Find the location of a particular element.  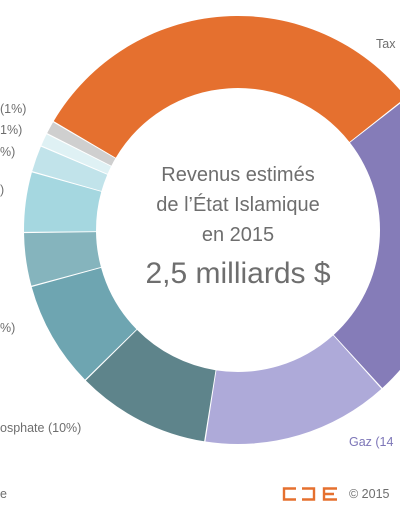

slice-label-4: osphate (10%) is located at coordinates (40, 428).